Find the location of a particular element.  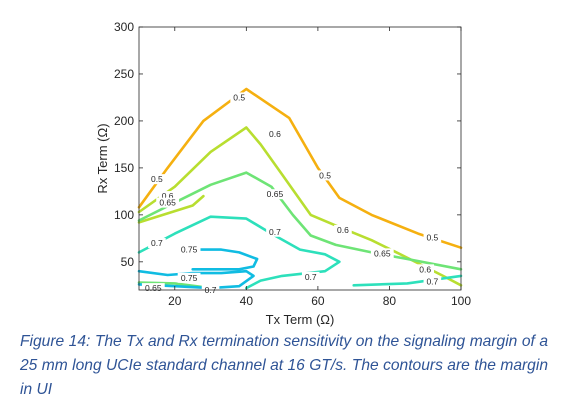

x-tick-label: 20 is located at coordinates (175, 301).